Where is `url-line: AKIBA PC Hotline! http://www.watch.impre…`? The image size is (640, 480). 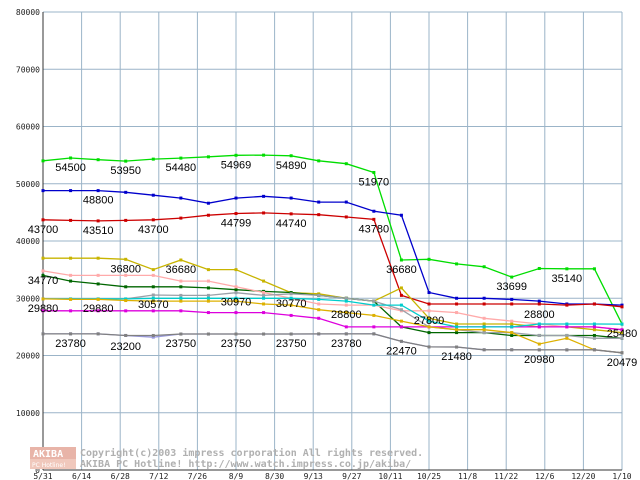 url-line: AKIBA PC Hotline! http://www.watch.impre… is located at coordinates (245, 464).